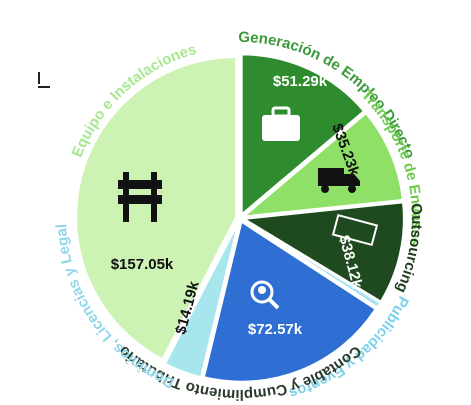 The height and width of the screenshot is (405, 471). Describe the element at coordinates (142, 264) in the screenshot. I see `value-label: $157.05k` at that location.